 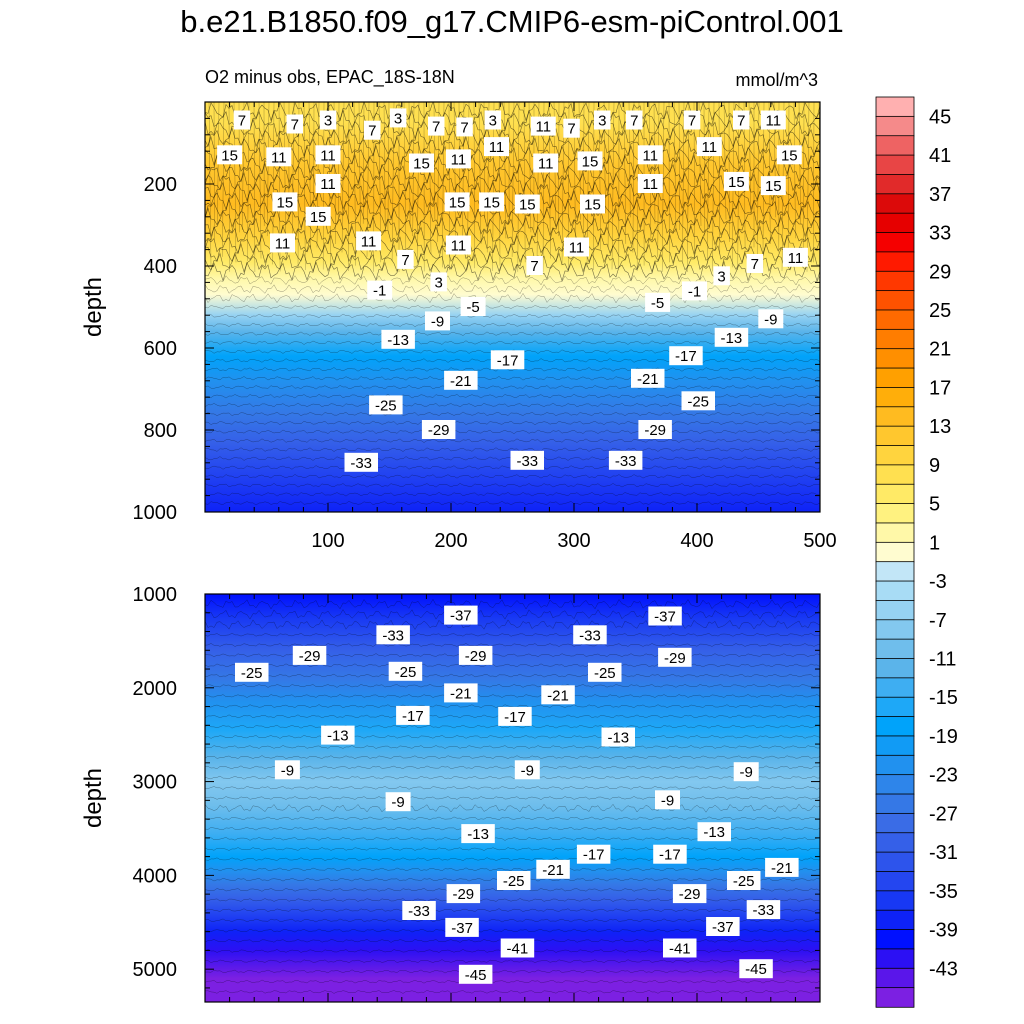 I want to click on lower-y-axis-label: depth, so click(x=93, y=798).